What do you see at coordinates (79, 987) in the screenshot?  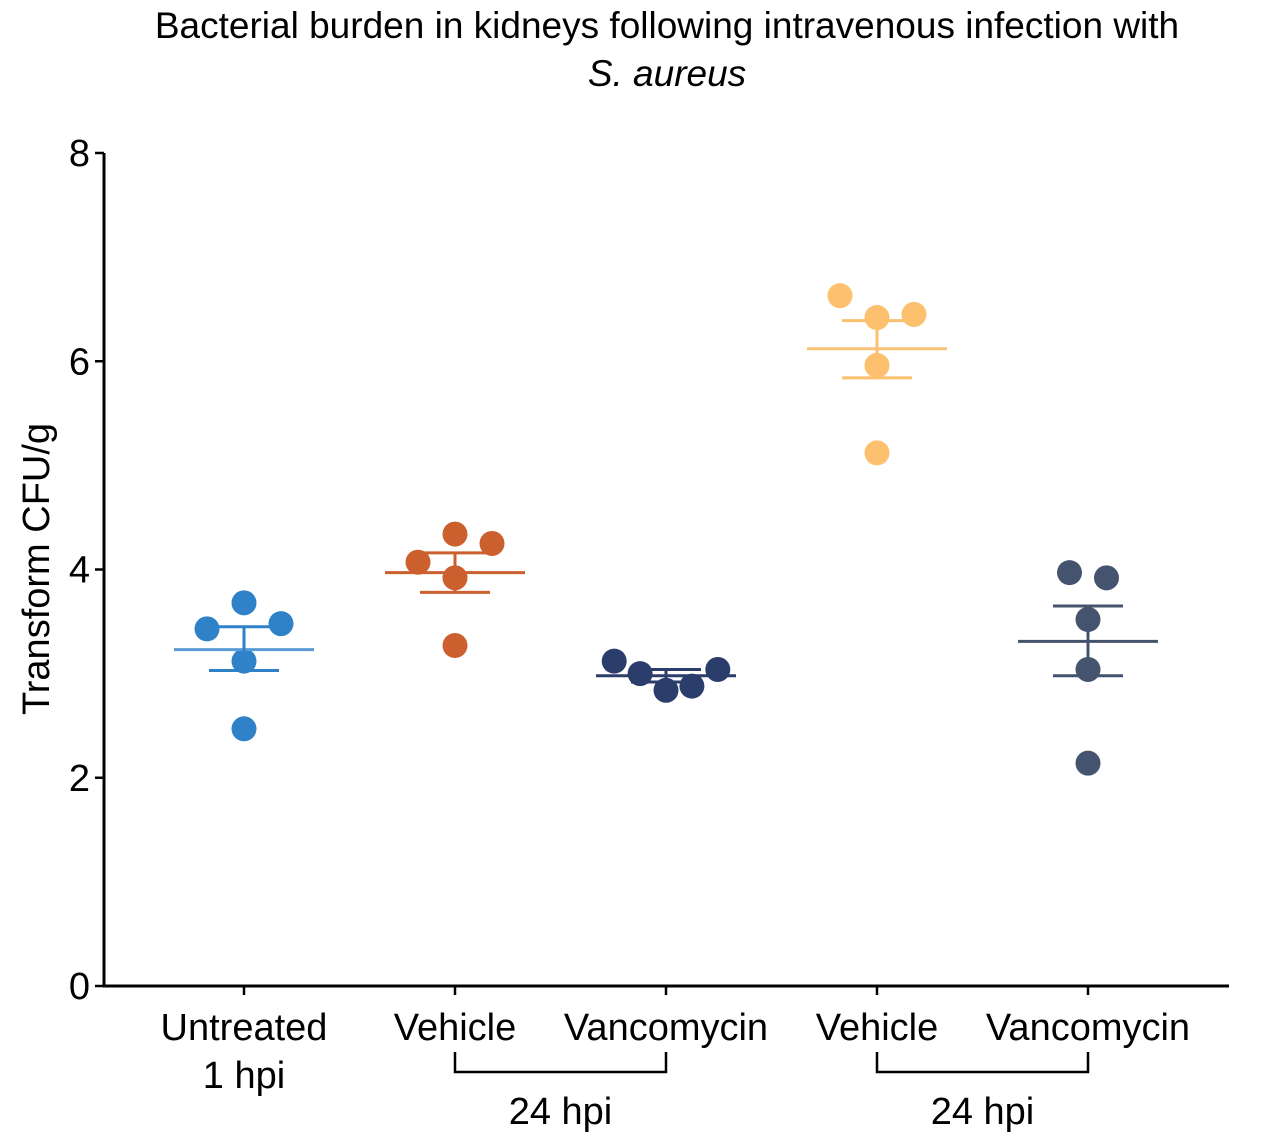 I see `y-tick-label: 0` at bounding box center [79, 987].